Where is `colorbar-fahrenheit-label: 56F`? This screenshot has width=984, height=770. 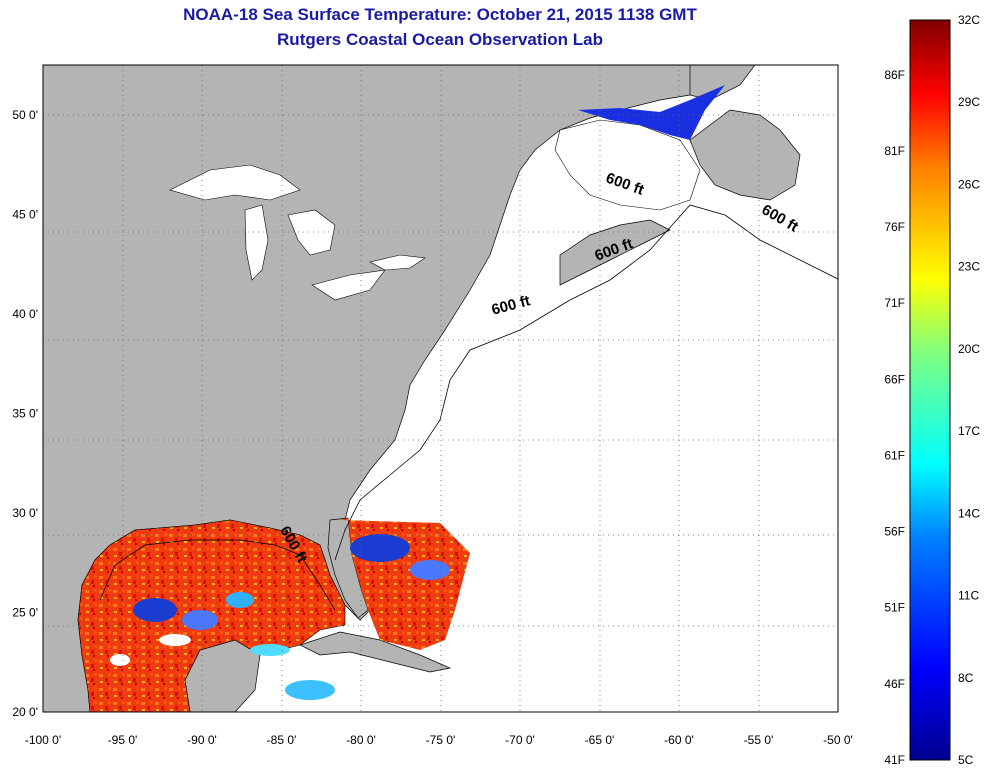 colorbar-fahrenheit-label: 56F is located at coordinates (894, 532).